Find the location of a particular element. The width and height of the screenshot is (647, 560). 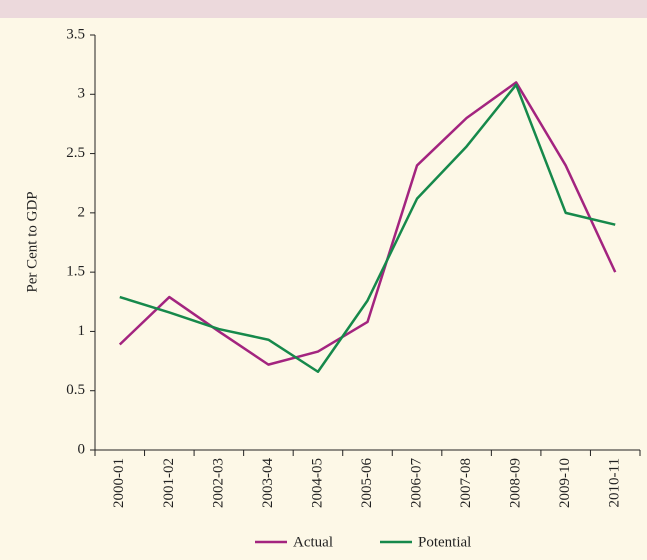

x-tick-label: 2004-05 is located at coordinates (317, 483).